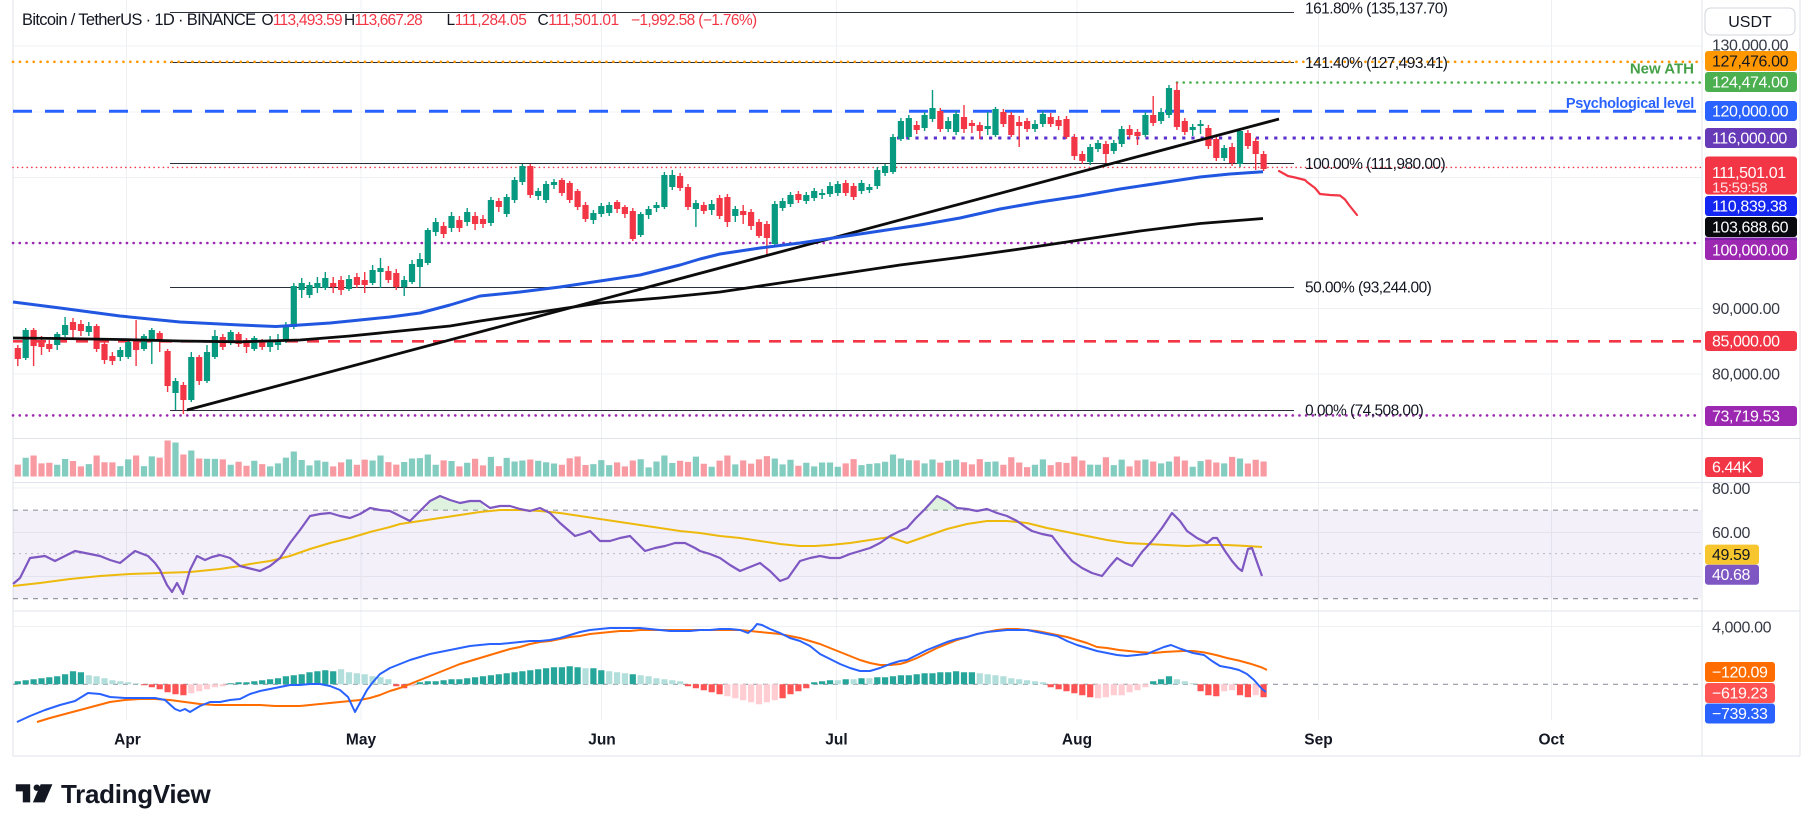 This screenshot has width=1814, height=832. I want to click on svg-text: C111,501.01, so click(578, 20).